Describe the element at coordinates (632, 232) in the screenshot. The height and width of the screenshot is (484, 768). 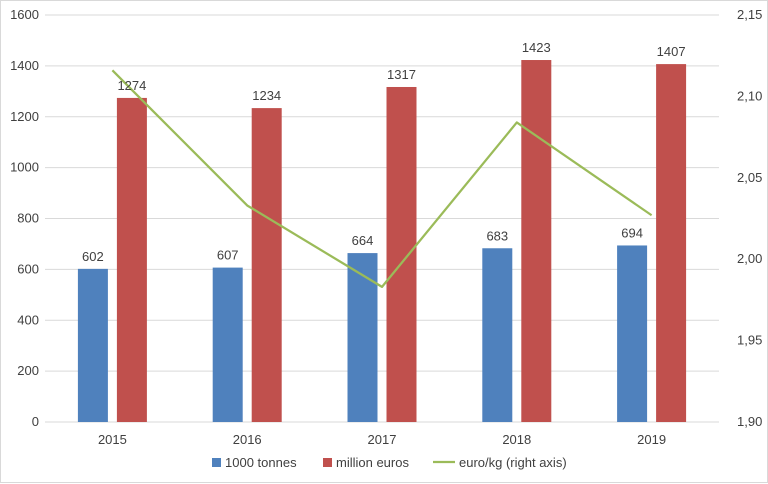
I see `data-label: 694` at that location.